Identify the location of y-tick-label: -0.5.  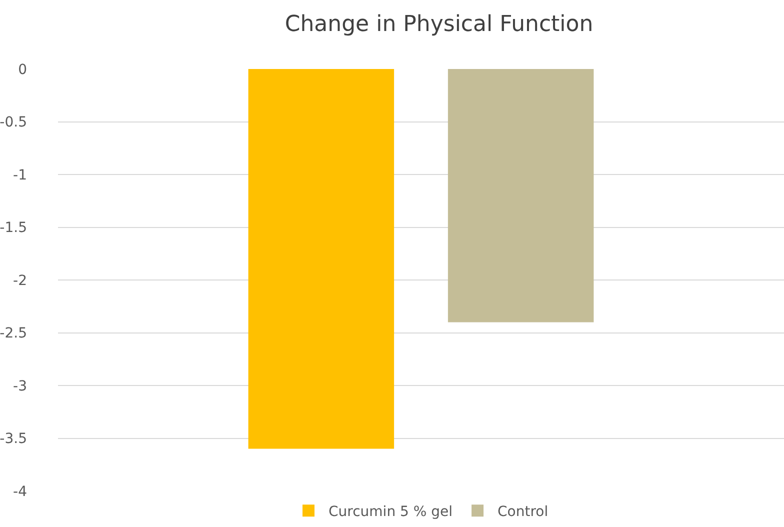
(13, 122).